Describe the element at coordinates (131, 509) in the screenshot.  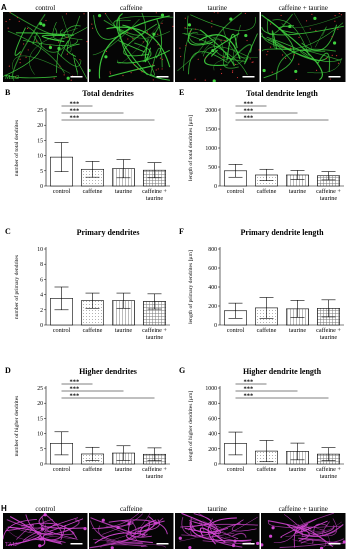
I see `image-label: caffeine` at that location.